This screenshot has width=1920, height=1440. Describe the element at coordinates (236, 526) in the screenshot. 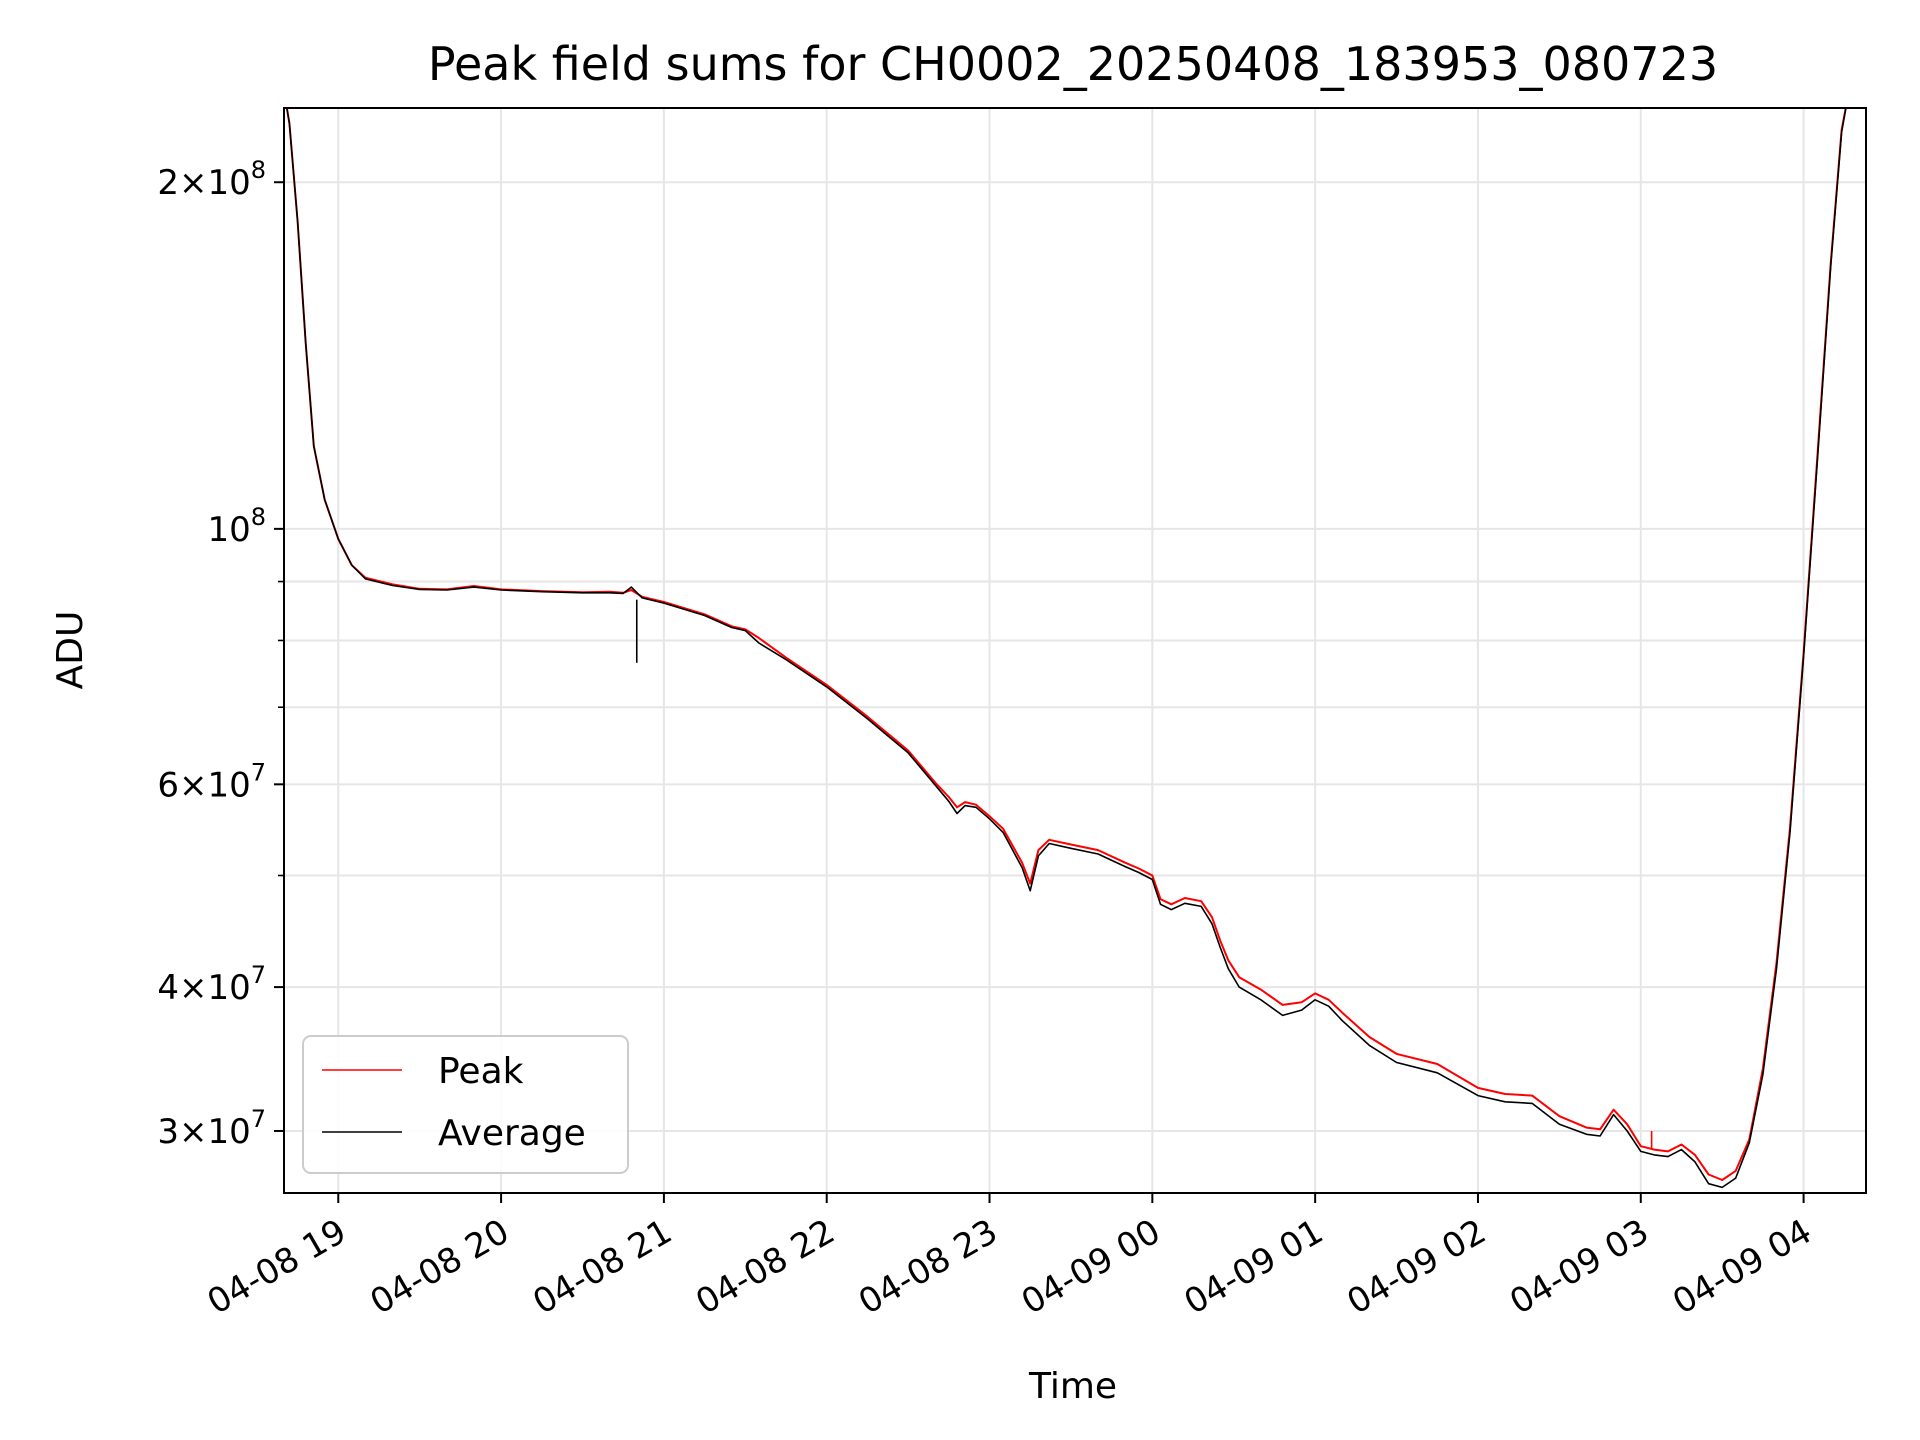

I see `y-tick-label: 108` at that location.